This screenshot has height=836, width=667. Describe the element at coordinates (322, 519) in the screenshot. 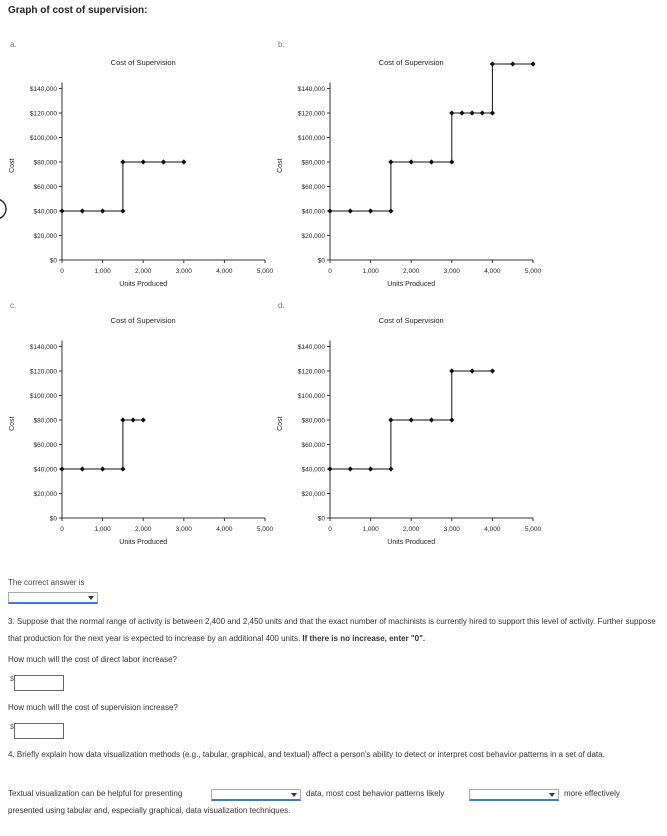

I see `y-tick-label: $0` at that location.